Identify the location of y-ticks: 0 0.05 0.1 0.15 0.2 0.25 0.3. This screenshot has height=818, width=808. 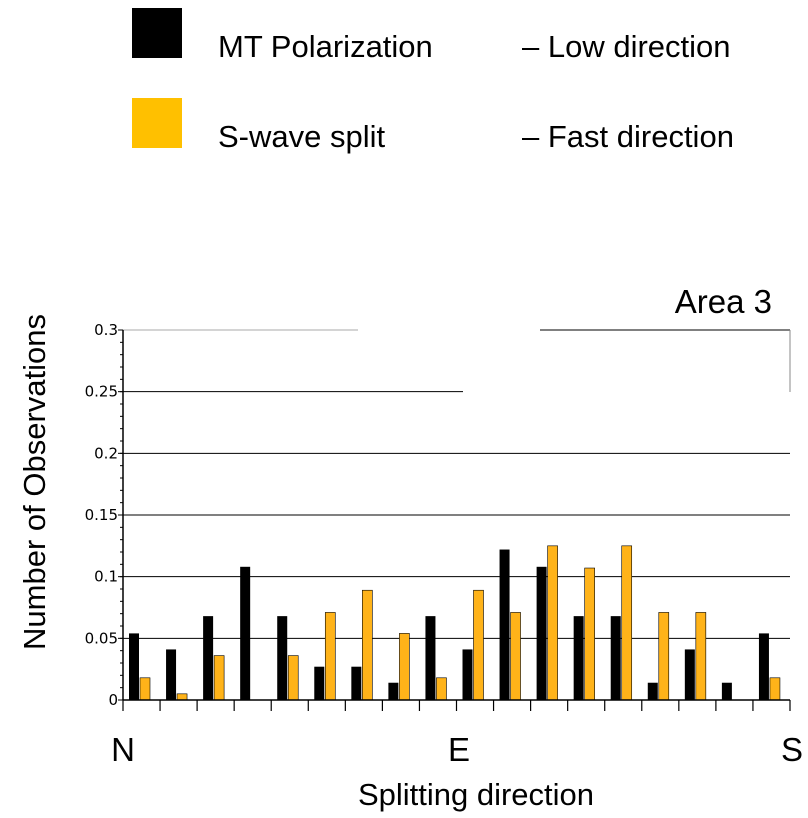
(104, 515).